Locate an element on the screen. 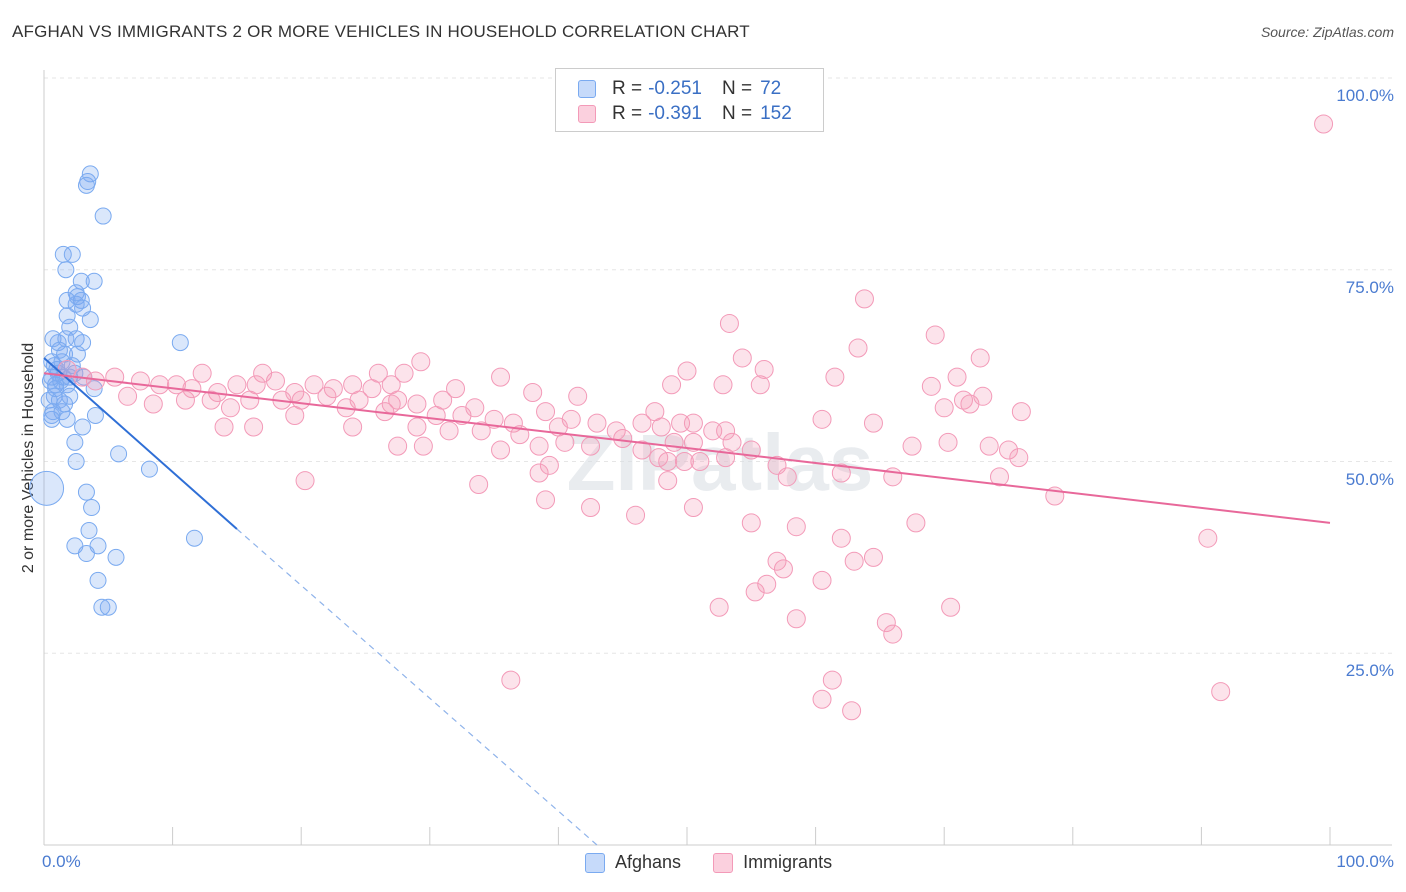 The image size is (1406, 892). x-tick-label-max: 100.0% is located at coordinates (1365, 861).